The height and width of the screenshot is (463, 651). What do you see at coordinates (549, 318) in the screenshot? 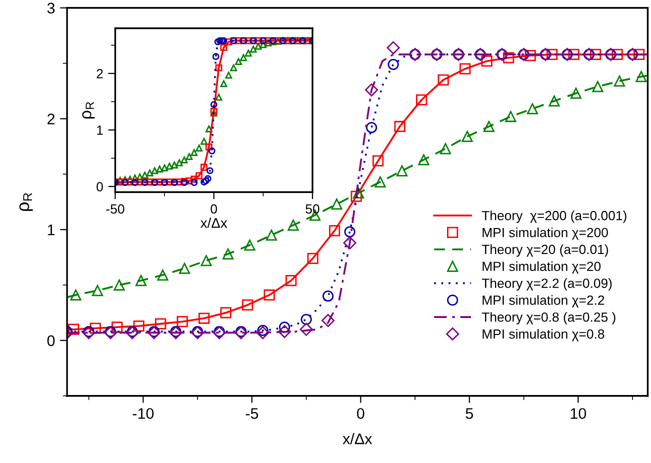
I see `legend-label: Theory χ=0.8 (a=0.25 )` at bounding box center [549, 318].